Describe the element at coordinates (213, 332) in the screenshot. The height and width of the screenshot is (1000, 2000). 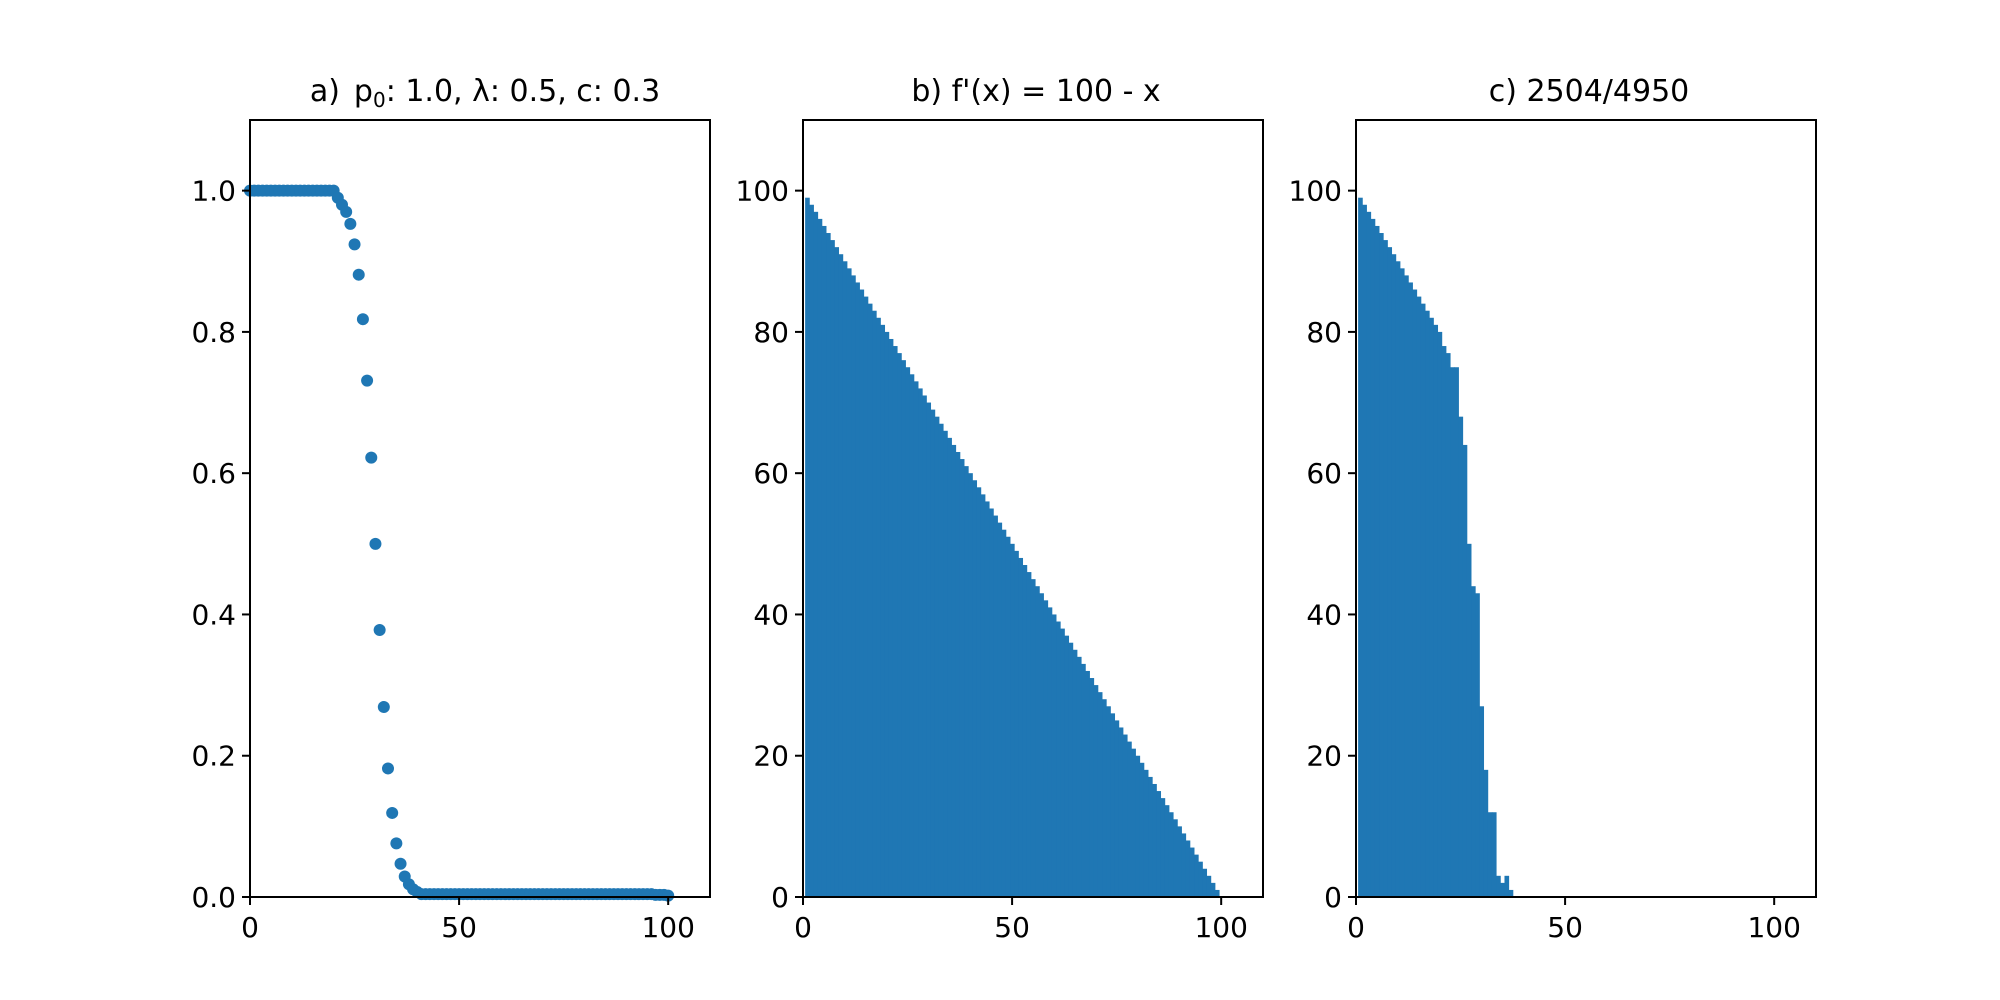
I see `y-tick-label: 0.8` at that location.